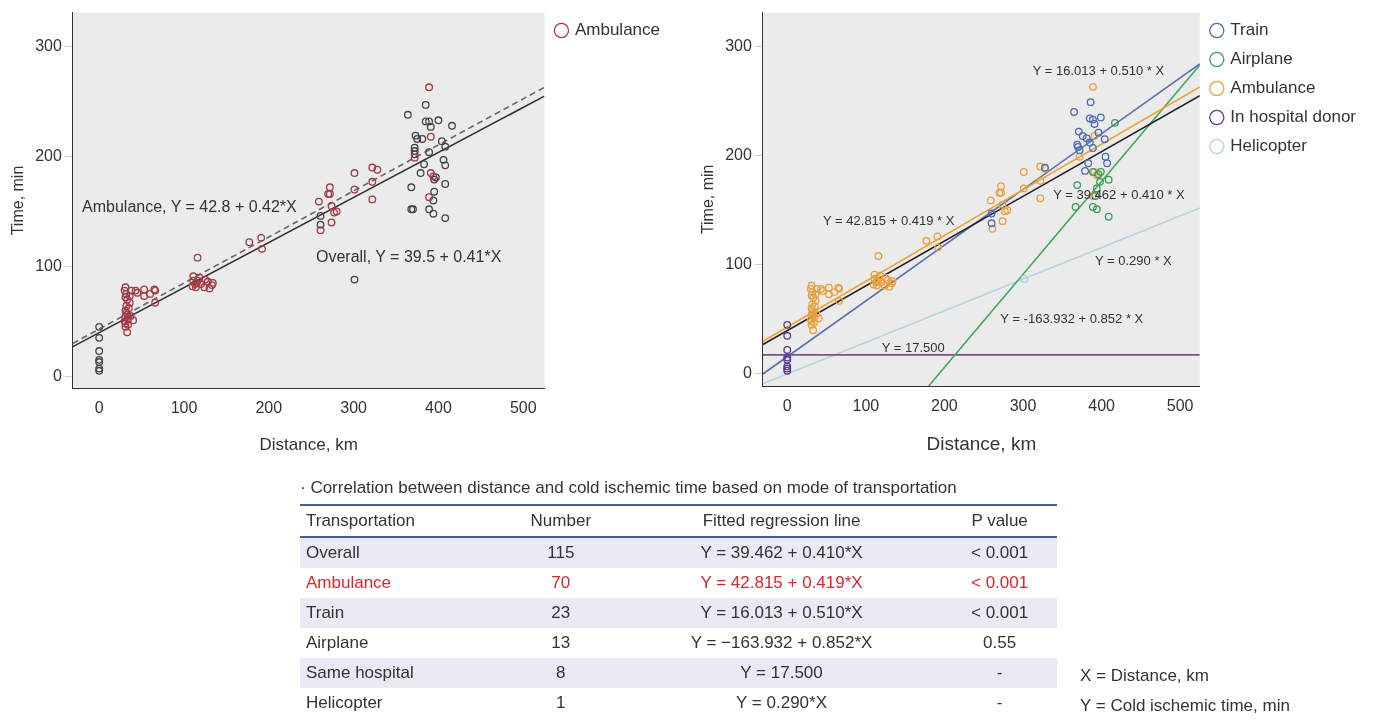  Describe the element at coordinates (781, 703) in the screenshot. I see `text: Y = 0.290*X` at that location.